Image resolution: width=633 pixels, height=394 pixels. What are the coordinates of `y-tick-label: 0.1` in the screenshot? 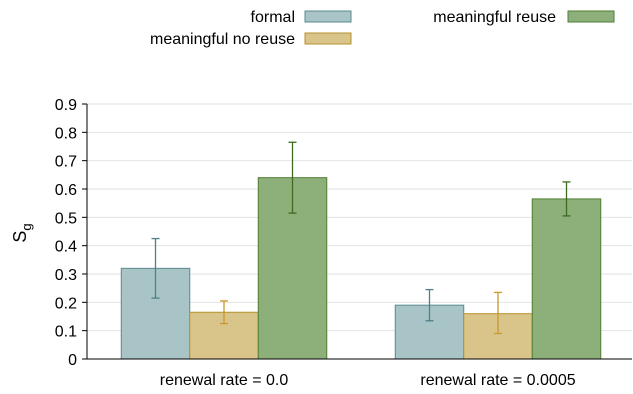 It's located at (66, 332).